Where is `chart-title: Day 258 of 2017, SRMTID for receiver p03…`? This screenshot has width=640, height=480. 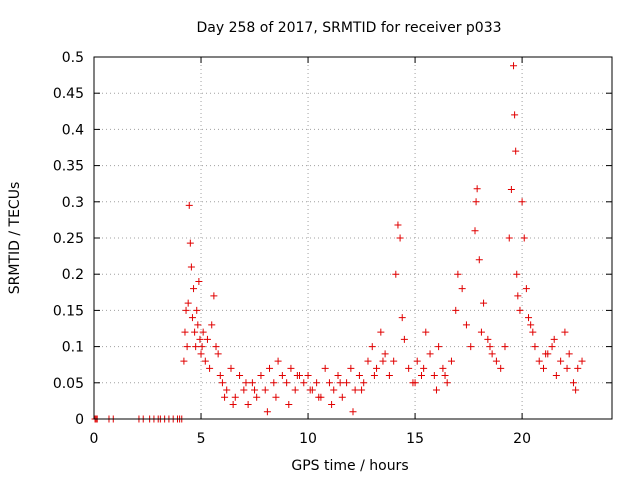
chart-title: Day 258 of 2017, SRMTID for receiver p03… is located at coordinates (348, 28).